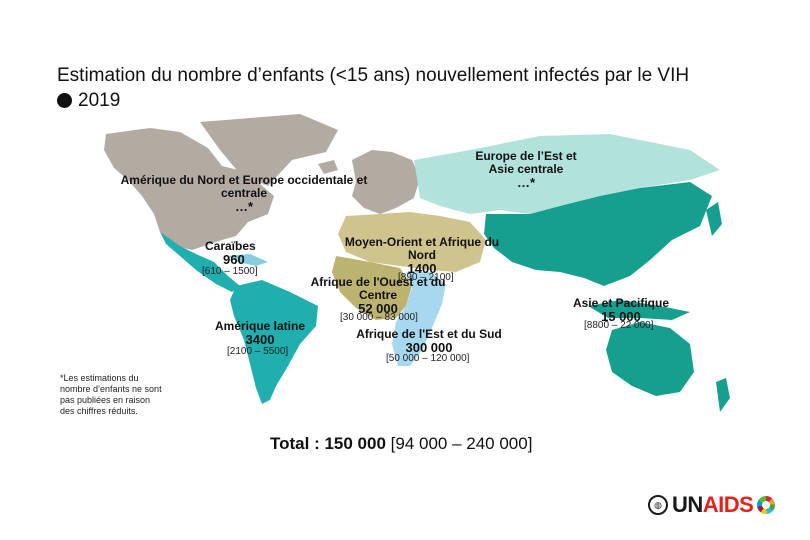 Image resolution: width=810 pixels, height=540 pixels. I want to click on range-east-southern-africa: [50 000 – 120 000], so click(428, 358).